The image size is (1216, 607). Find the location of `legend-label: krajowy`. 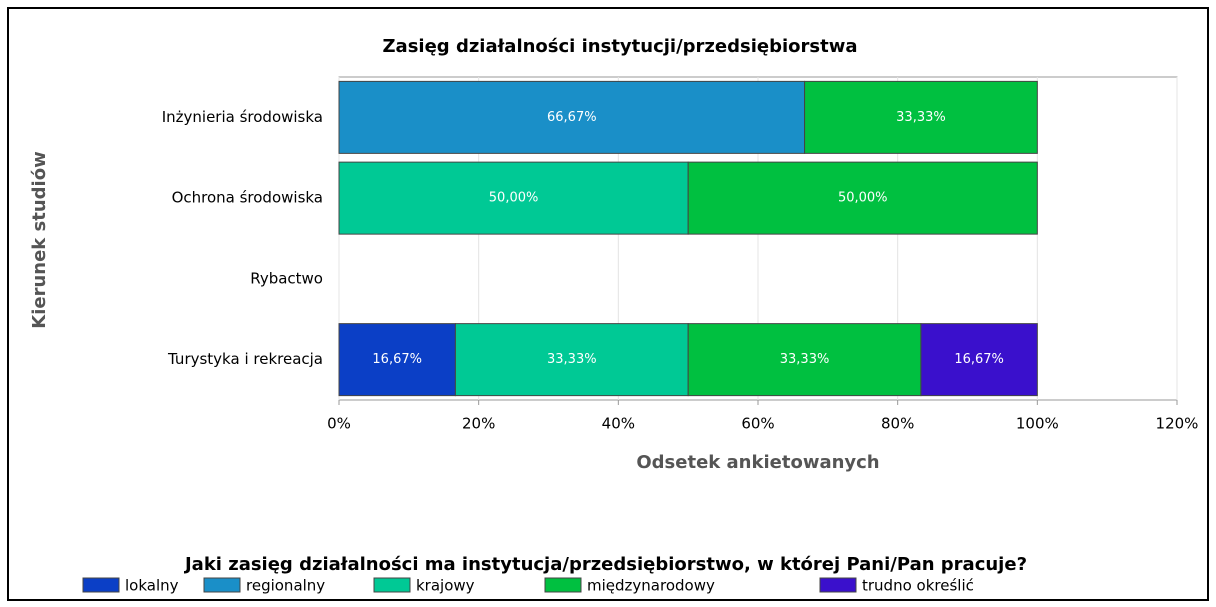

legend-label: krajowy is located at coordinates (445, 586).